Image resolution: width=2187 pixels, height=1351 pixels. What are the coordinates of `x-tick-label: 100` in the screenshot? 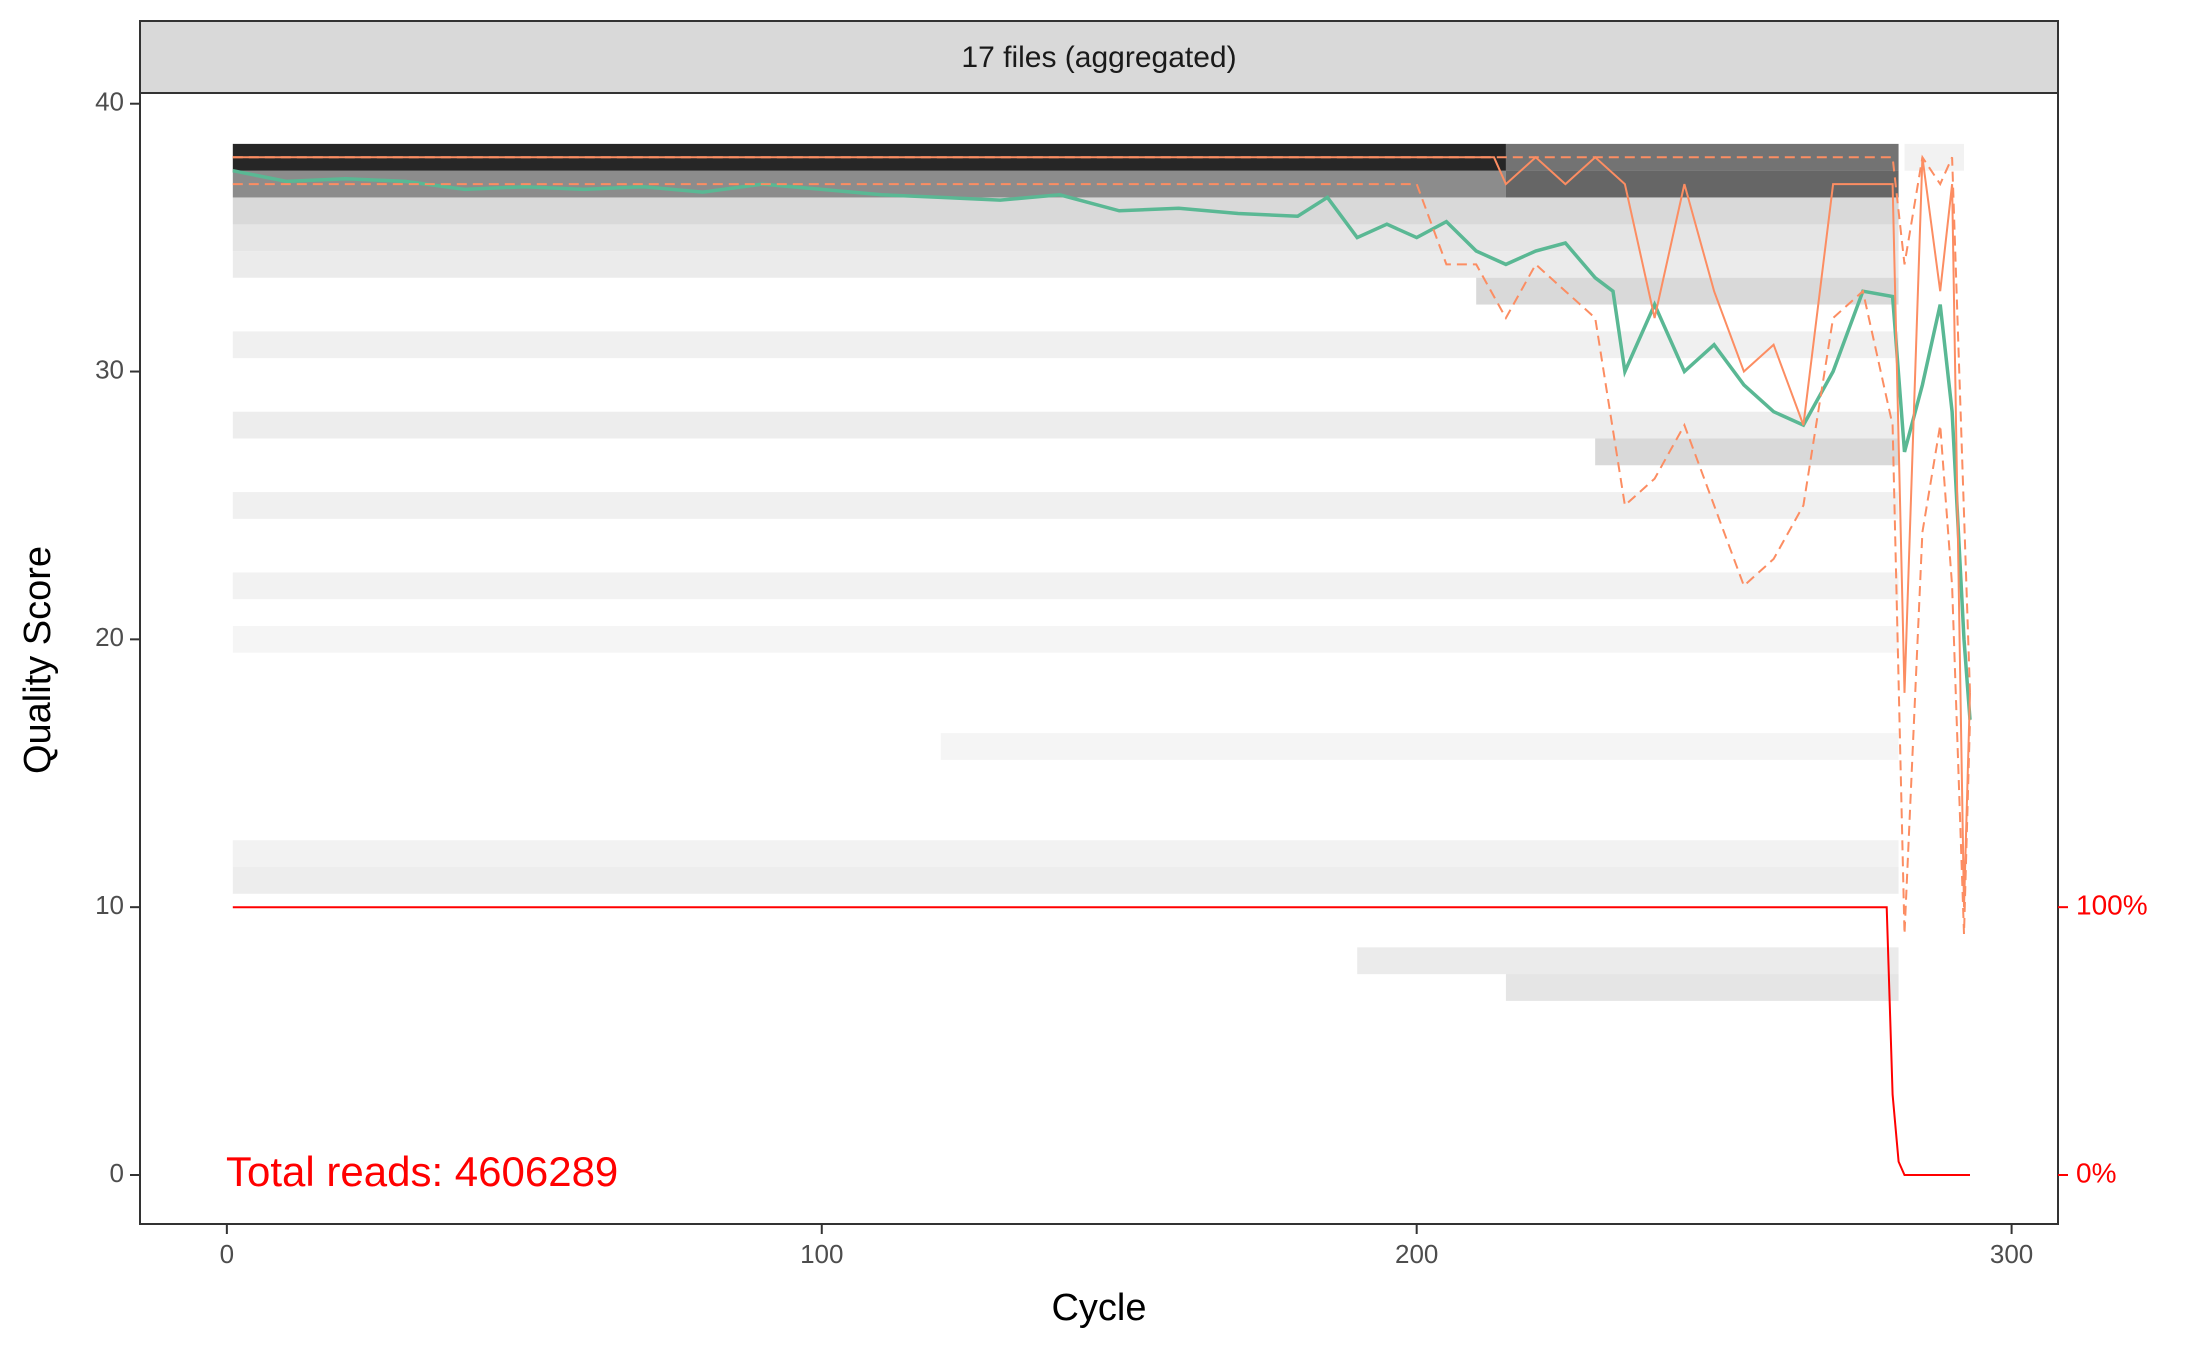 It's located at (821, 1254).